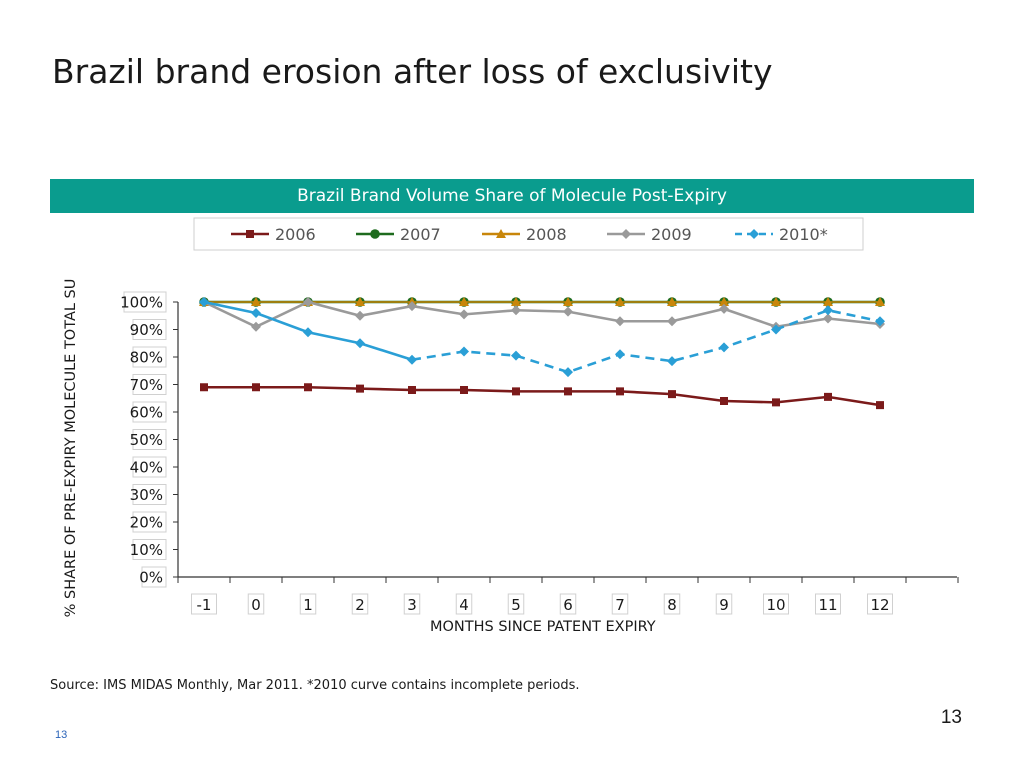 This screenshot has height=768, width=1024. I want to click on x-tick-label: 10, so click(775, 605).